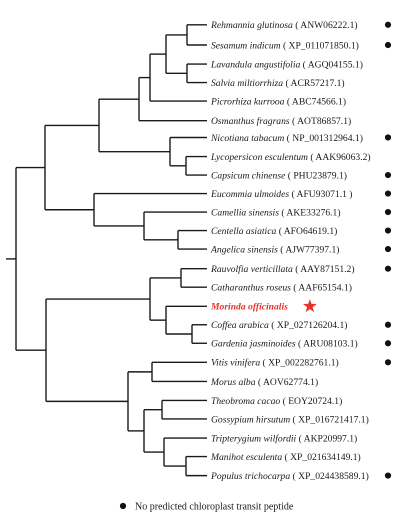  I want to click on taxon-label: Lycopersicon esculentum ( AAK96063.2), so click(290, 157).